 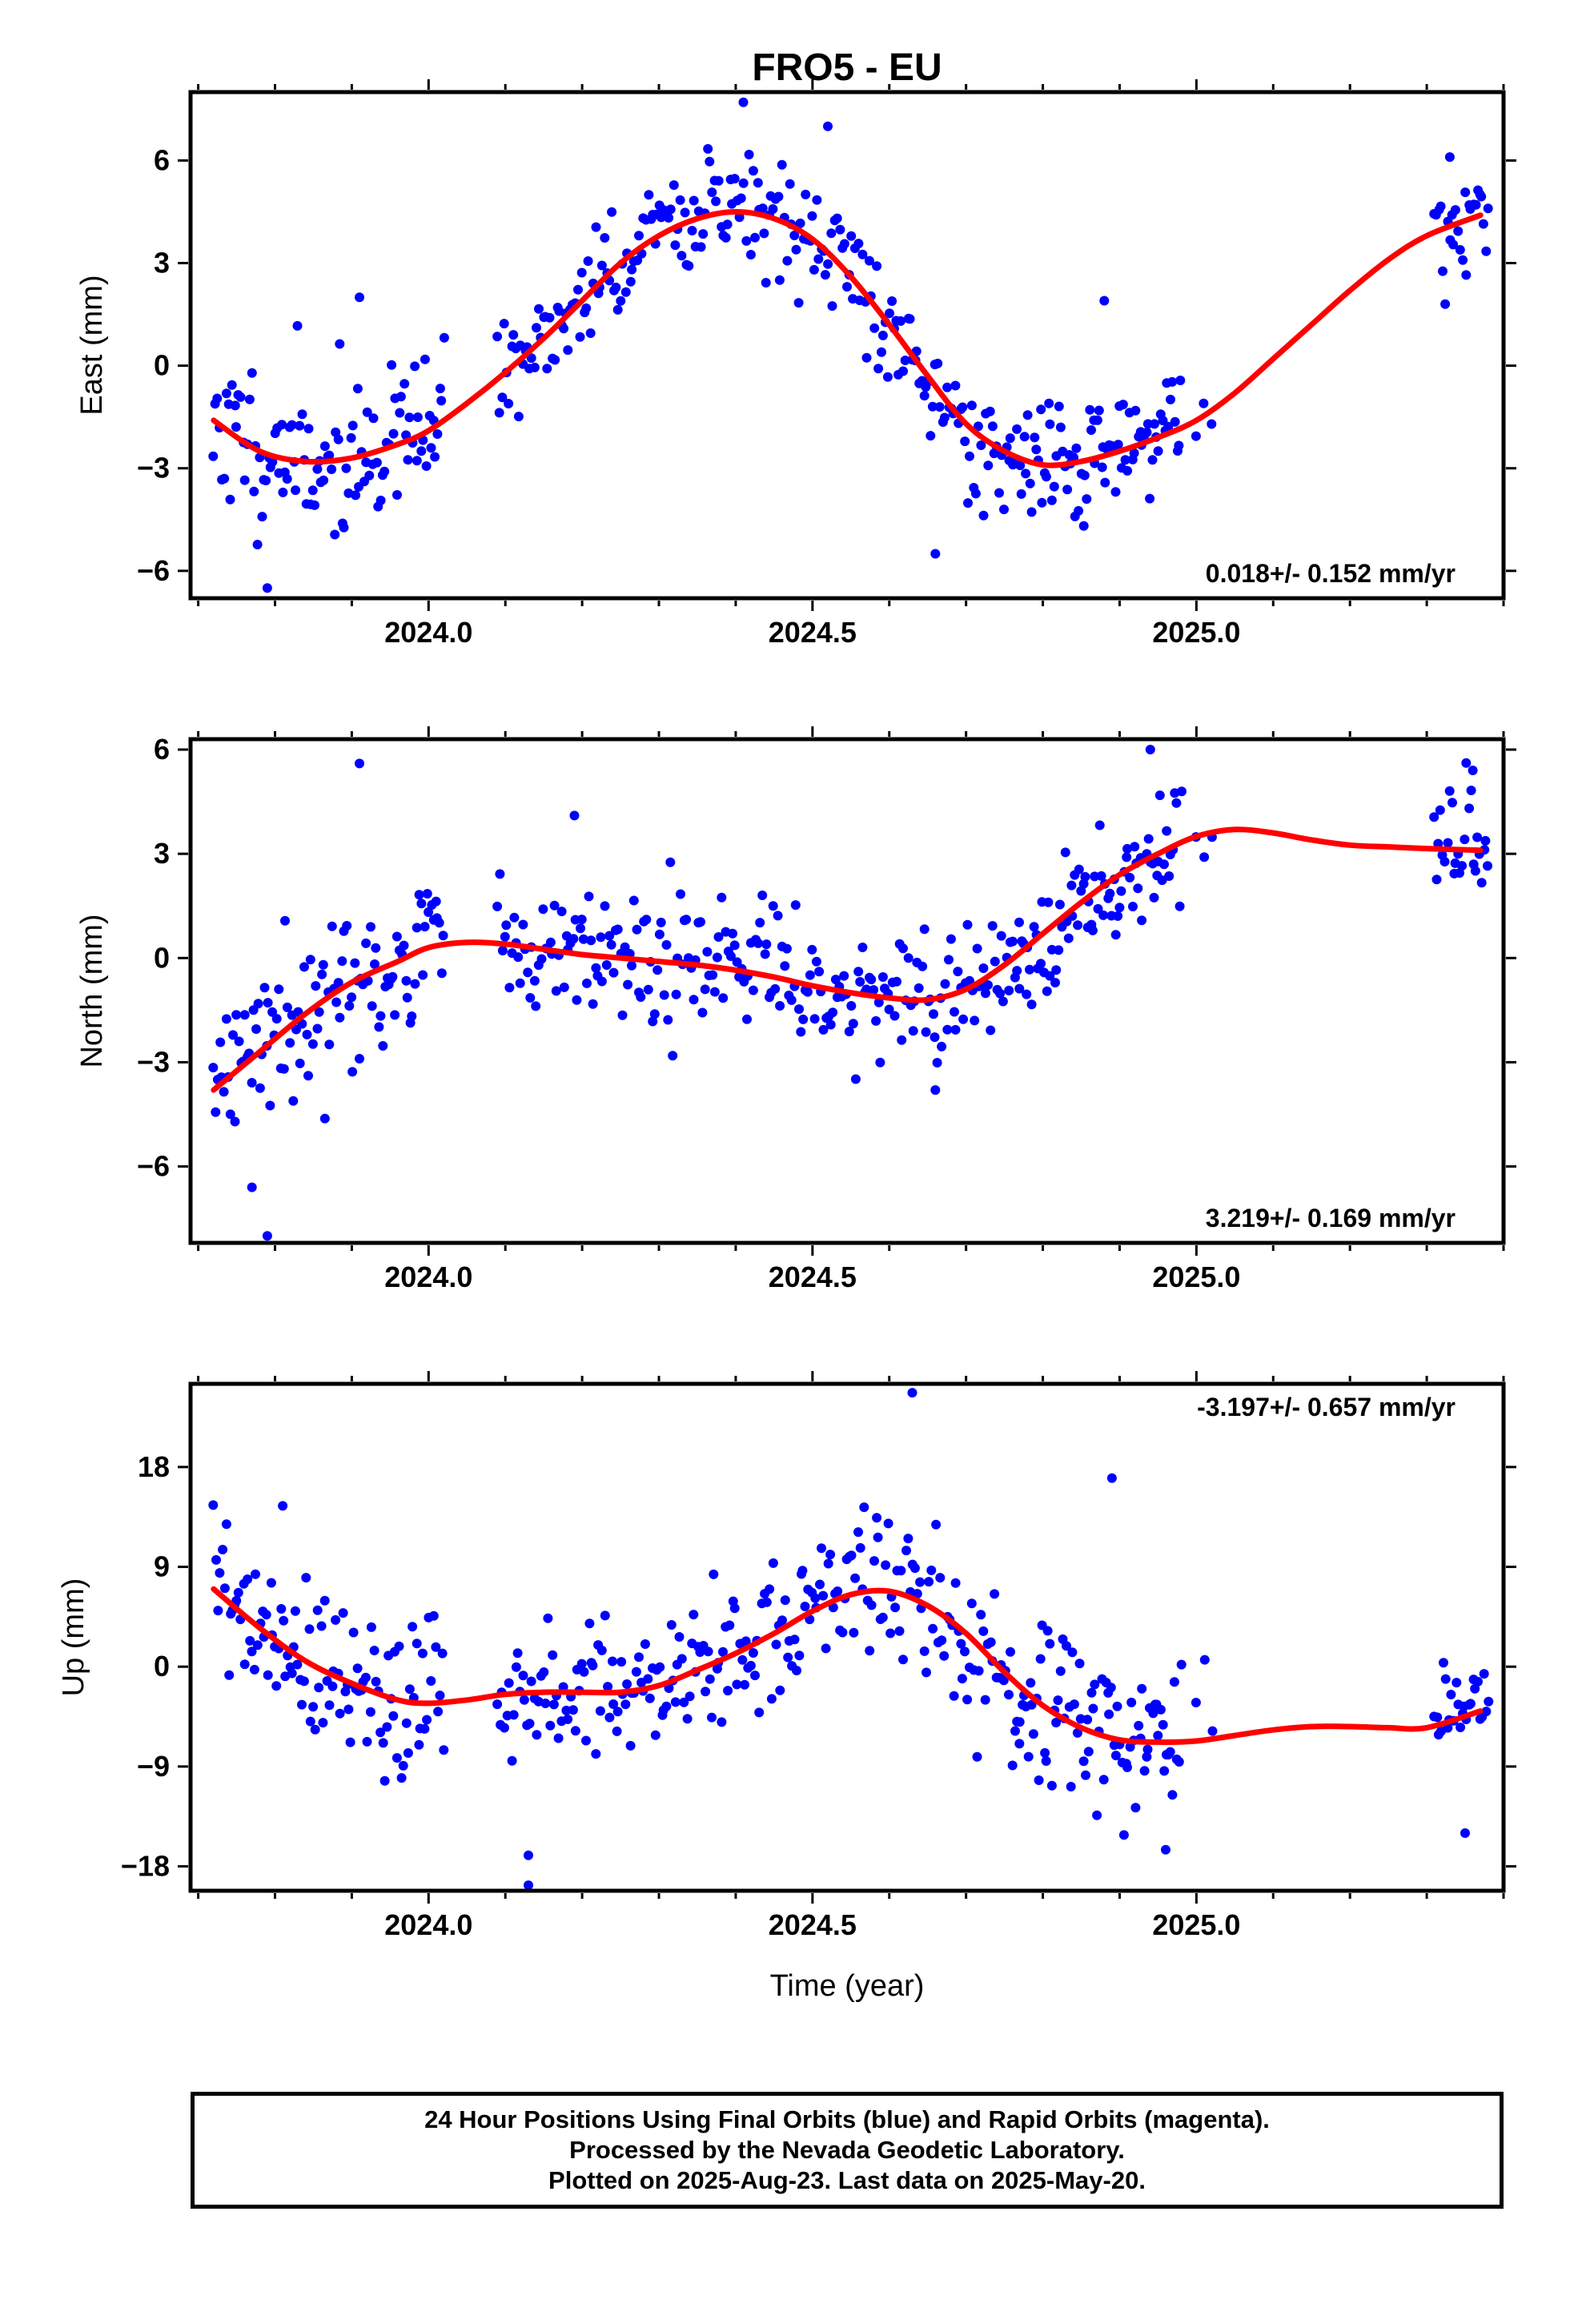 What do you see at coordinates (162, 958) in the screenshot?
I see `y-tick-label: 0` at bounding box center [162, 958].